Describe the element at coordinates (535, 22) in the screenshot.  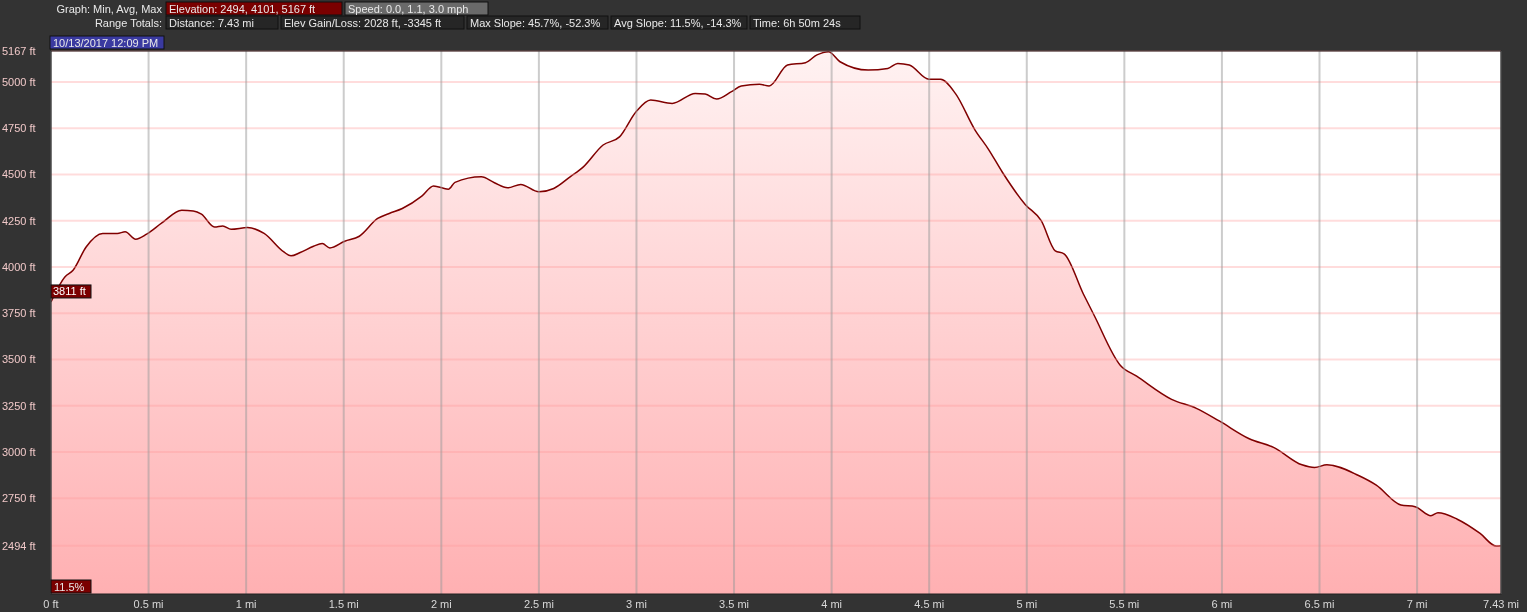
I see `text: Max Slope: 45.7%, -52.3%` at that location.